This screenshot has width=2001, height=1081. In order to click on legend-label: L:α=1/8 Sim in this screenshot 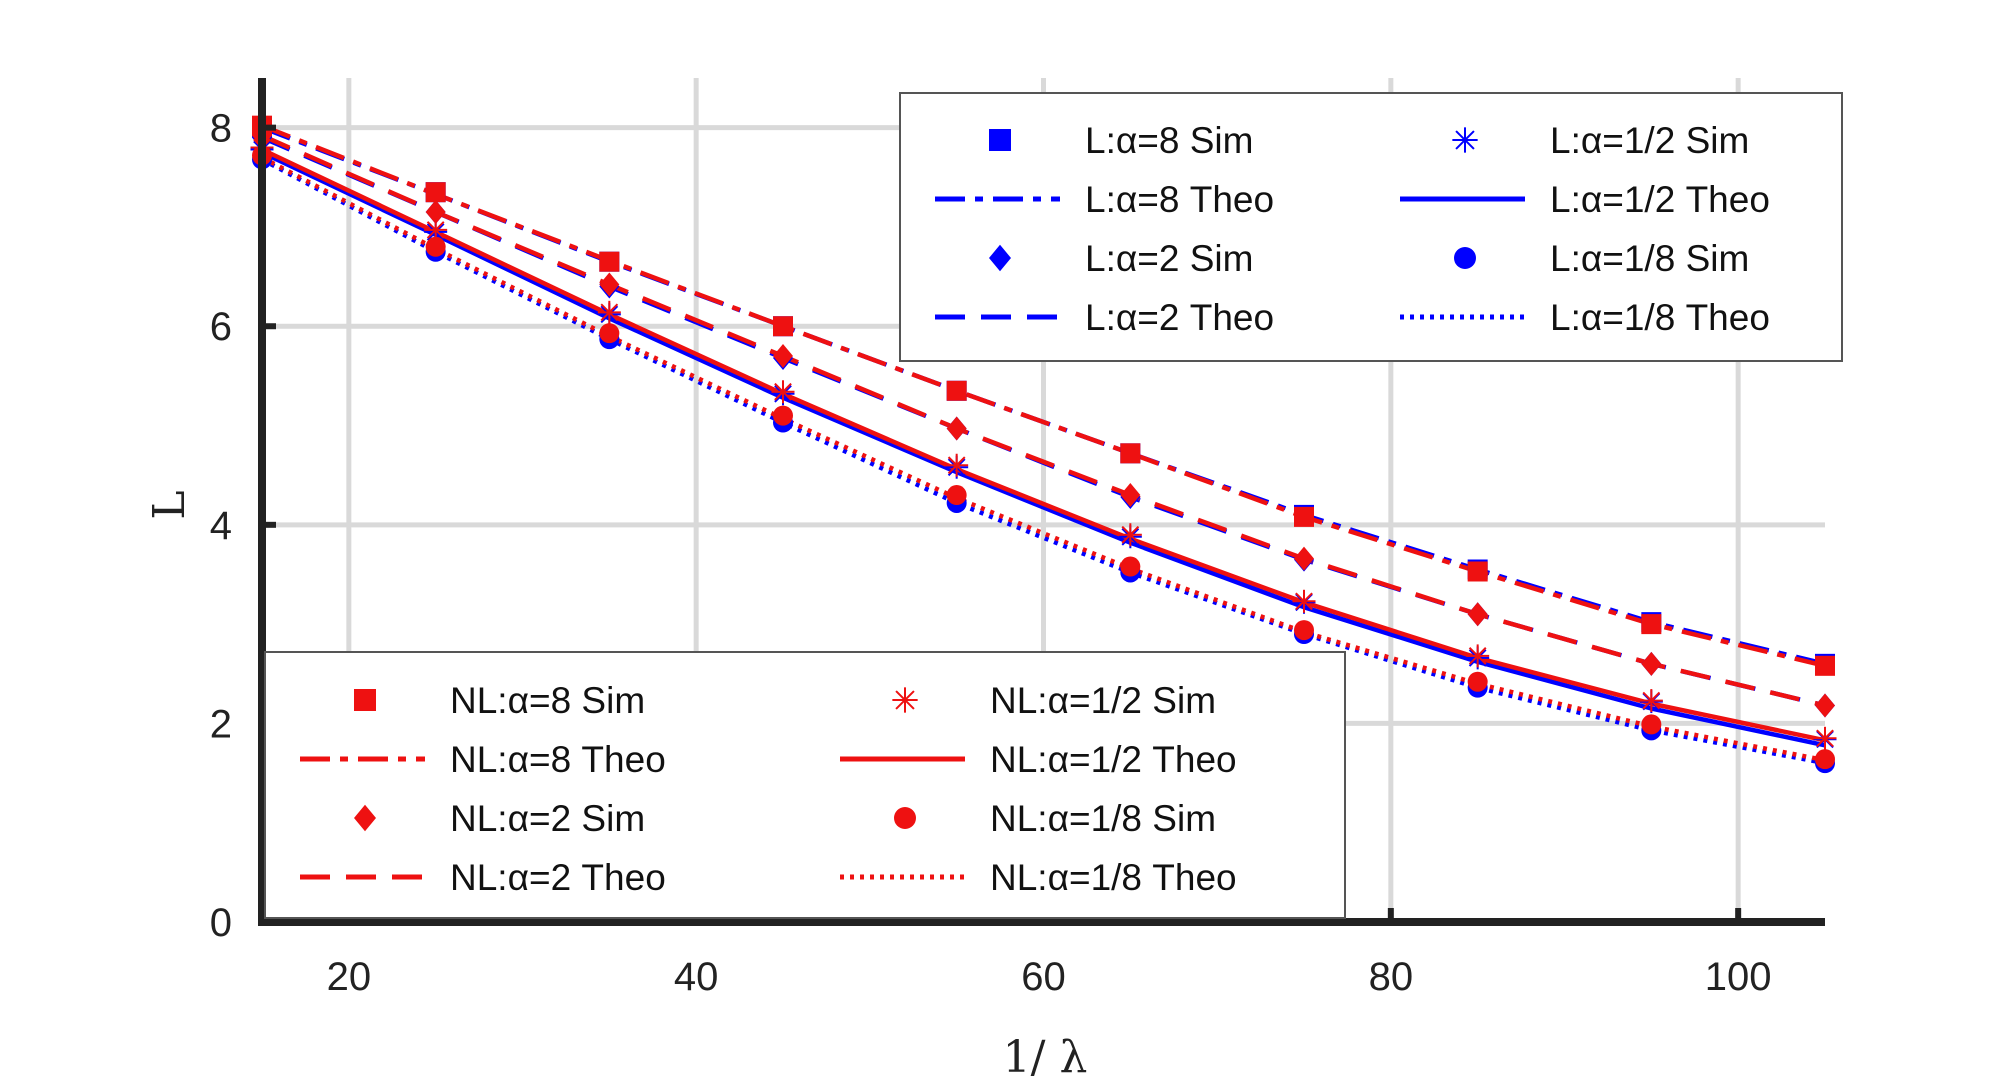, I will do `click(1649, 258)`.